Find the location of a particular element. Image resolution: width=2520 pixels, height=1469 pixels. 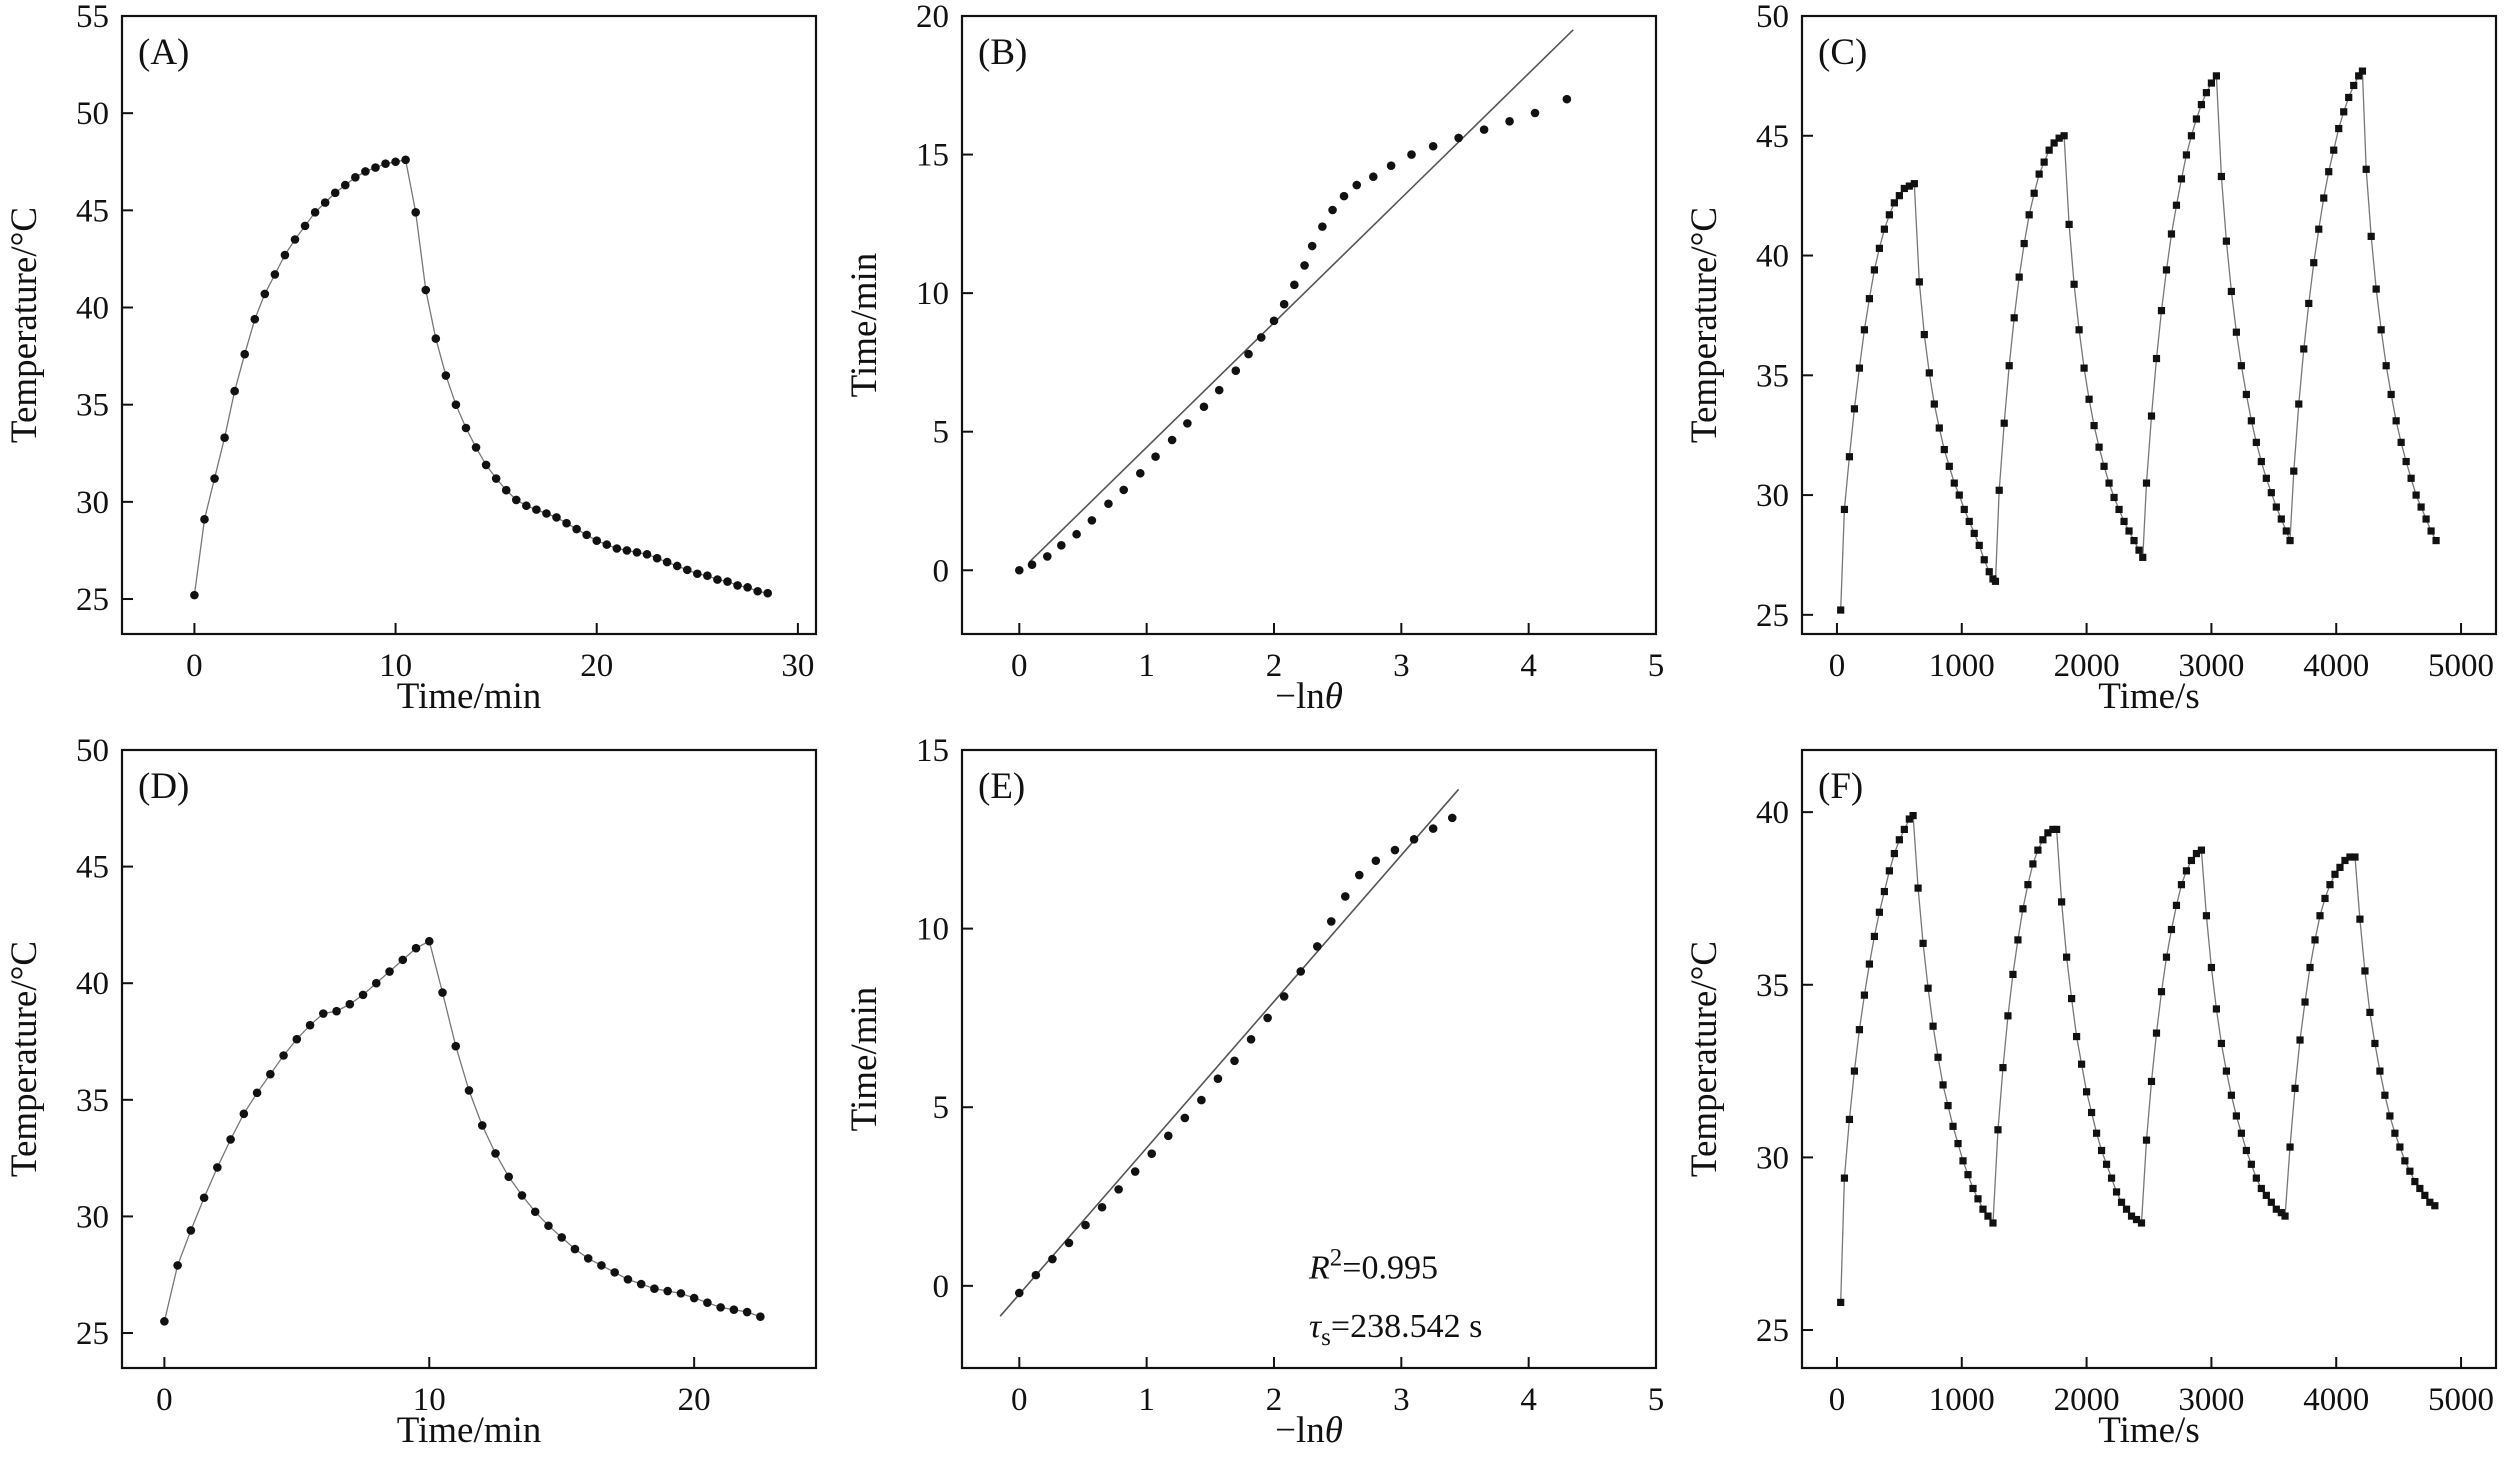

x-tick-label: 0 is located at coordinates (1019, 1400).